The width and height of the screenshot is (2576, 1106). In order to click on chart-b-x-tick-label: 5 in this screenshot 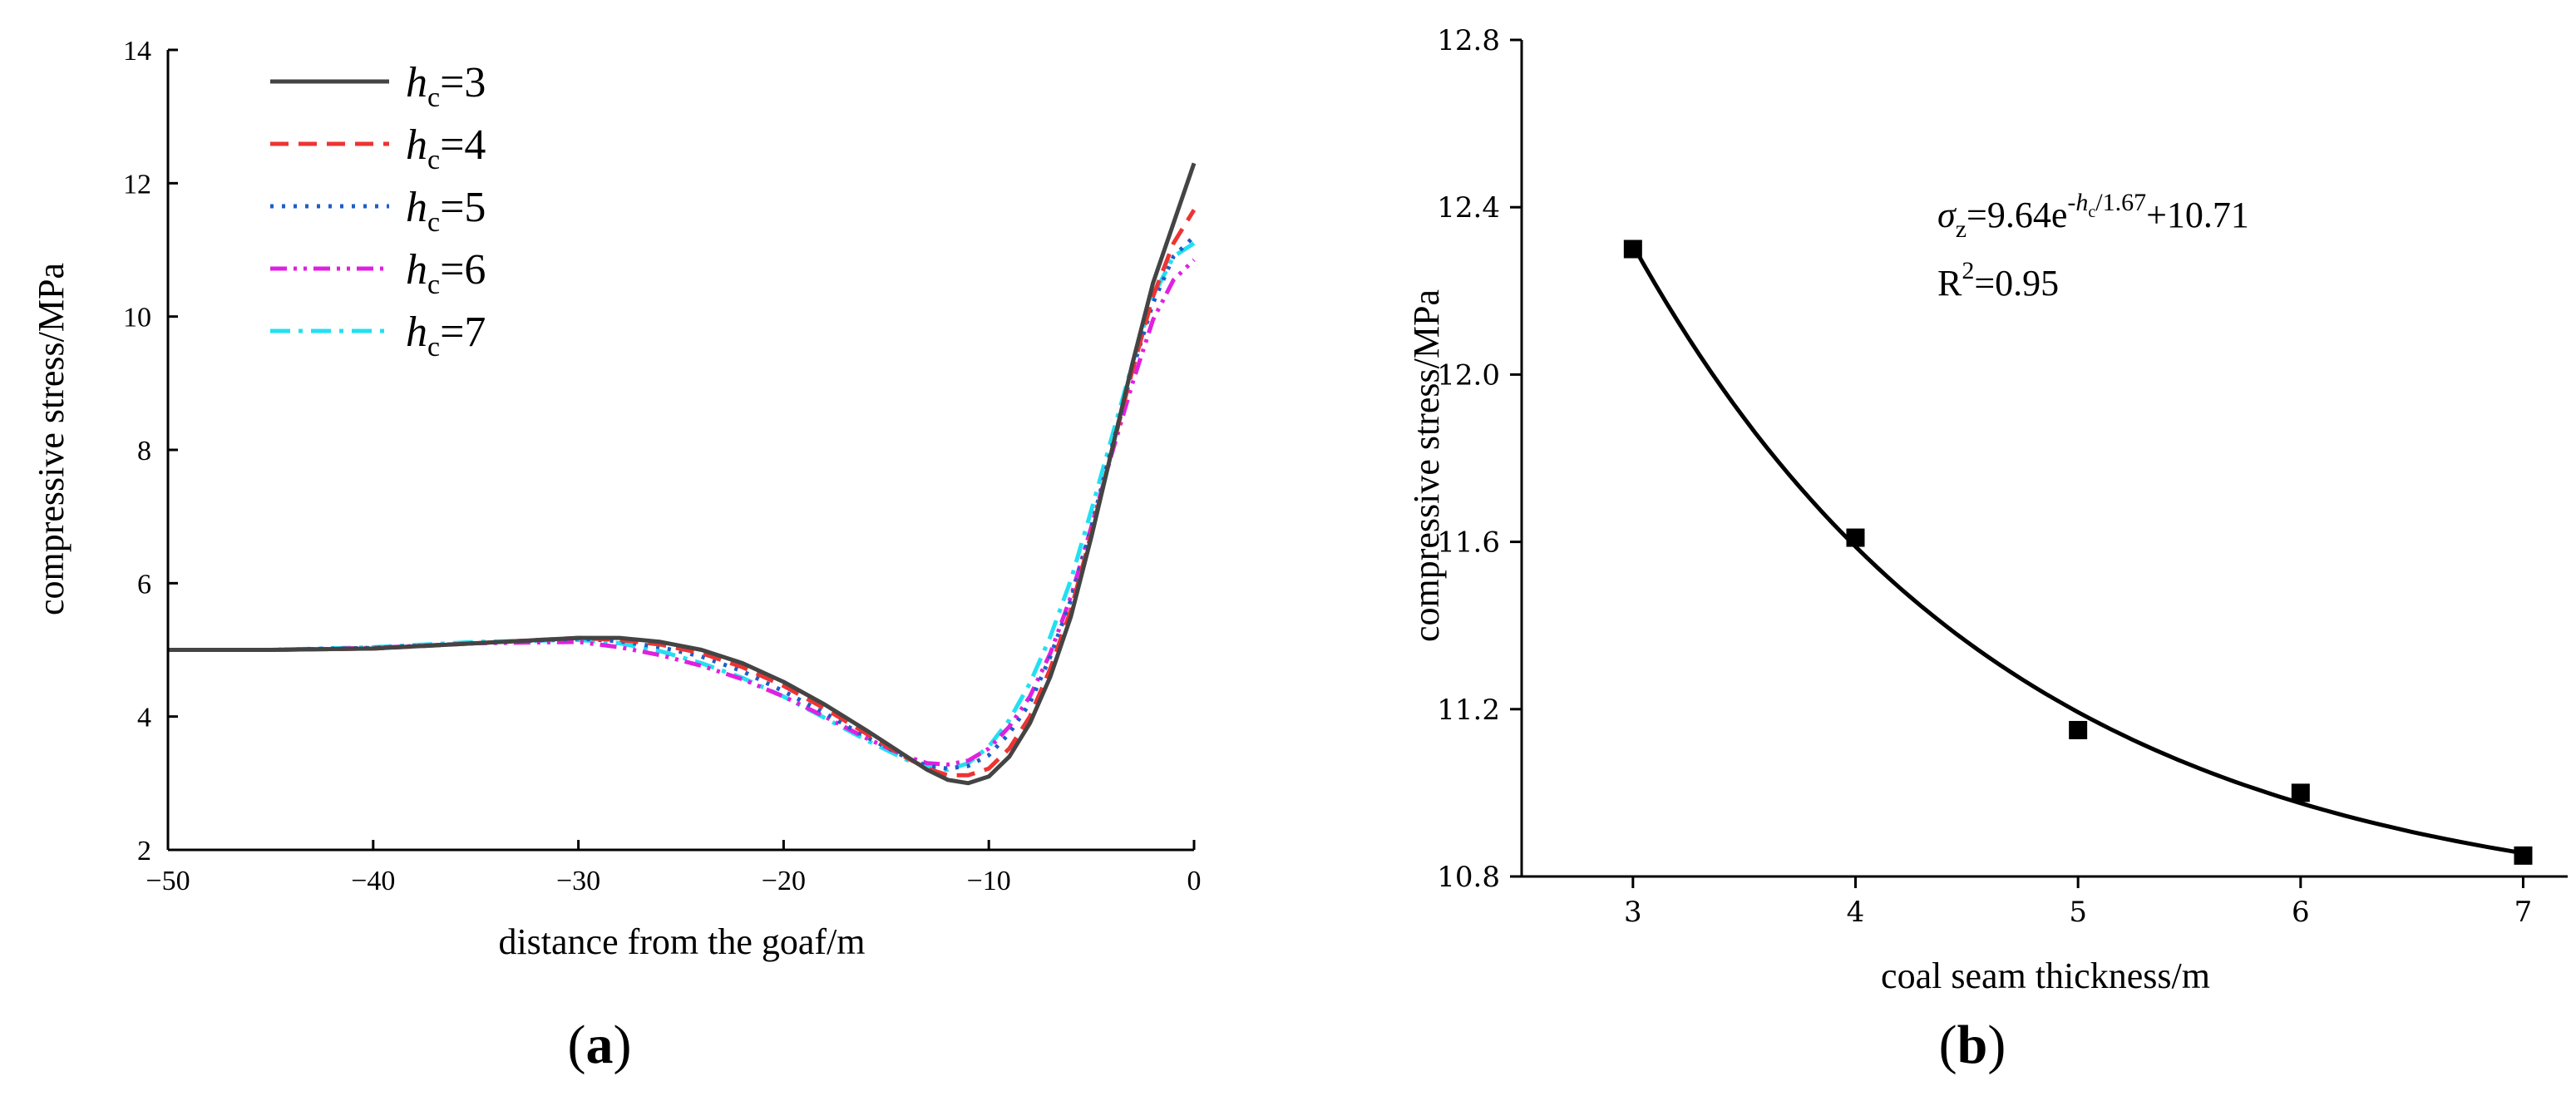, I will do `click(2078, 912)`.